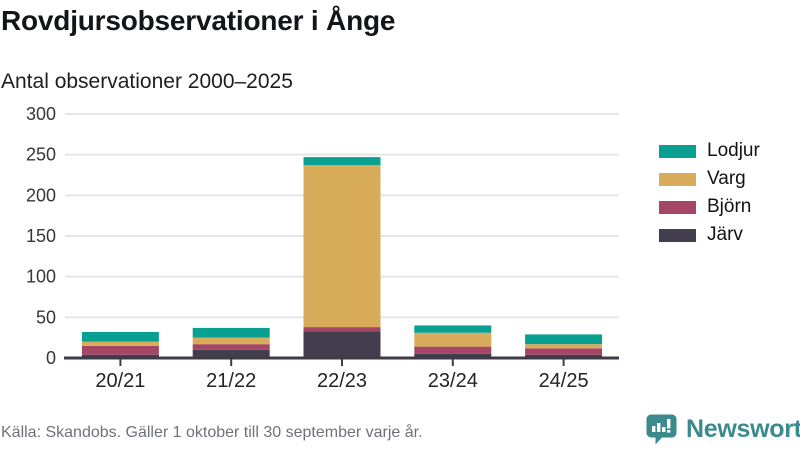  I want to click on x-tick-label-23/24: 23/24, so click(453, 381).